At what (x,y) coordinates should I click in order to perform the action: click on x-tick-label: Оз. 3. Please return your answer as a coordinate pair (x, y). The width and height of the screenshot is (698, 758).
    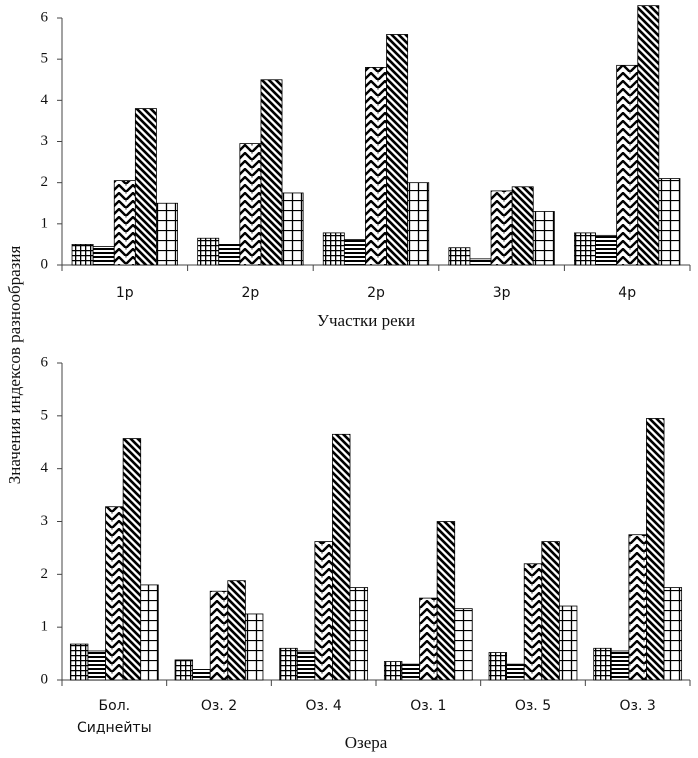
    Looking at the image, I should click on (637, 706).